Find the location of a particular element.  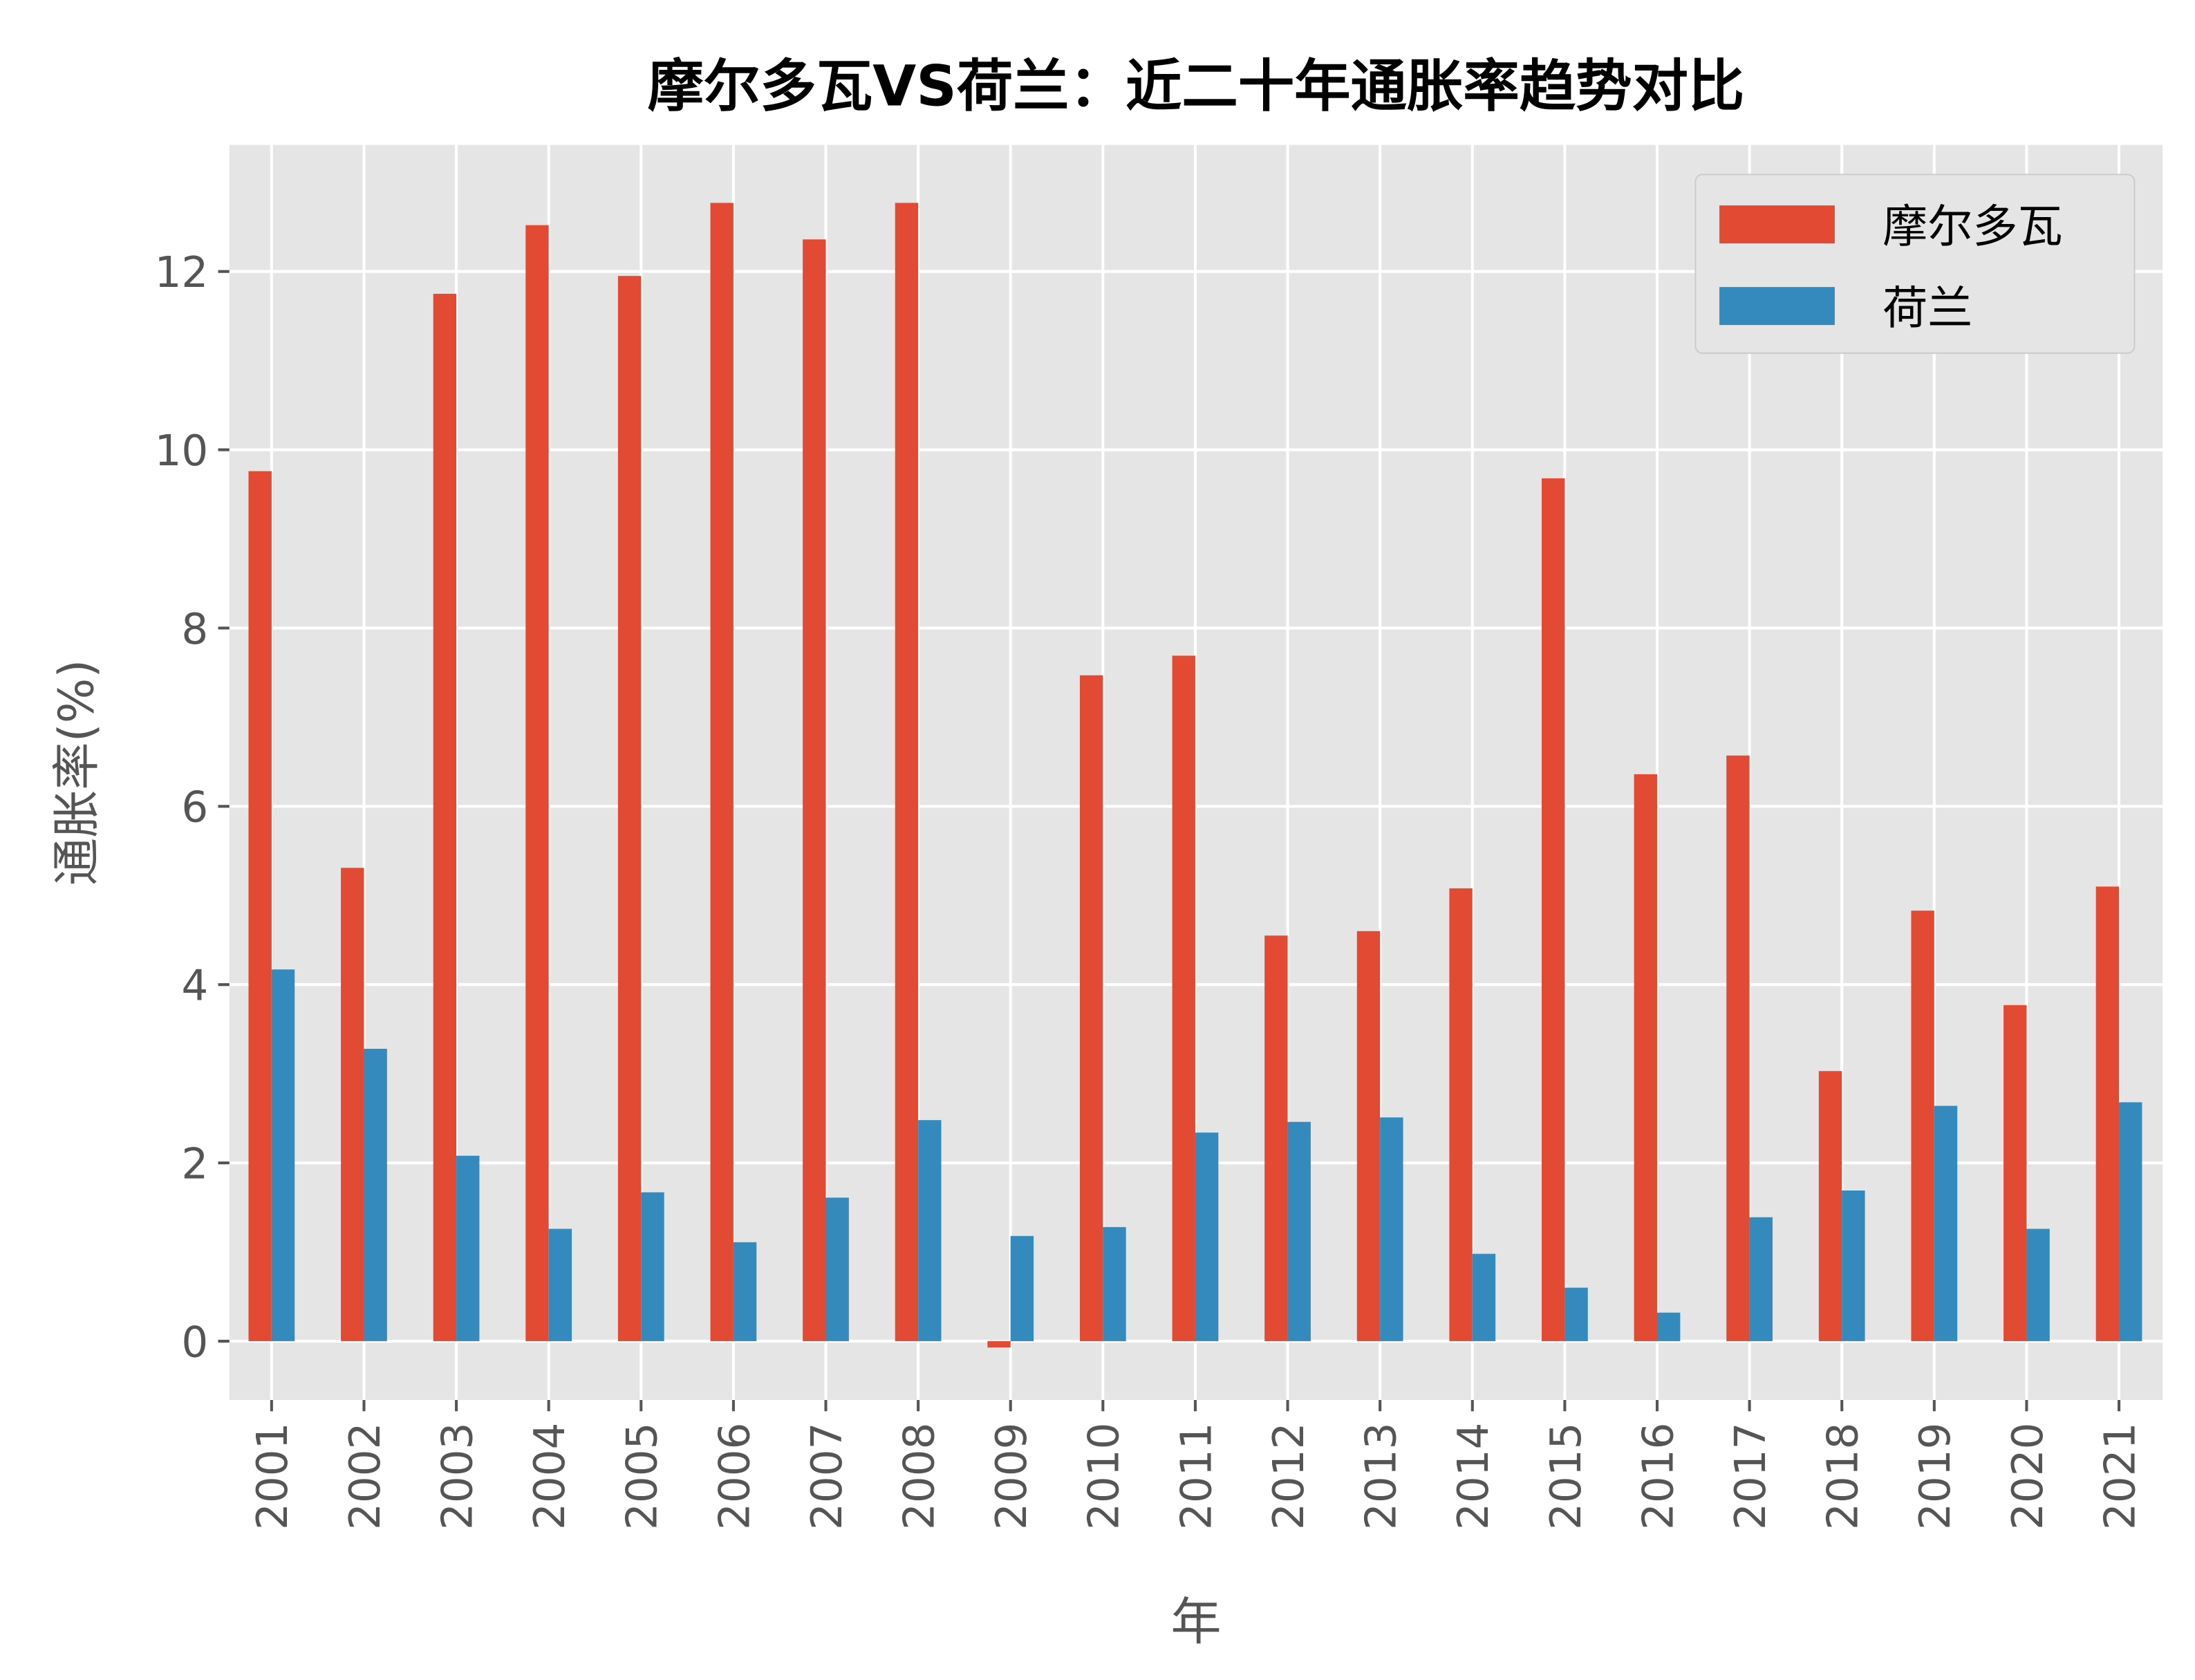

y-tick-label: 0 is located at coordinates (194, 1342).